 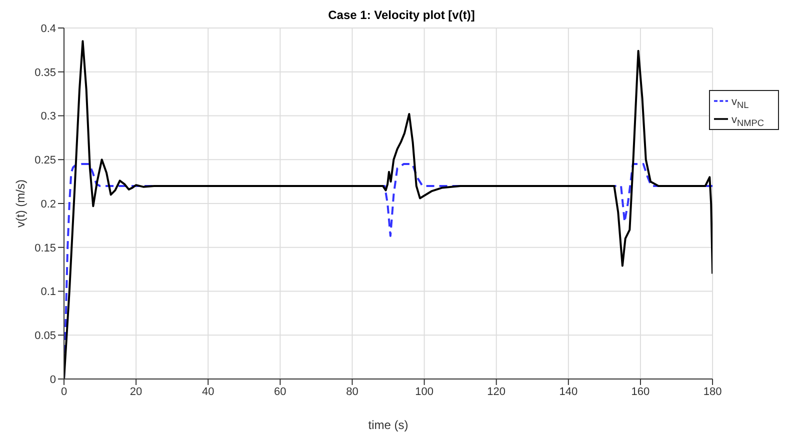 What do you see at coordinates (64, 392) in the screenshot?
I see `x-tick-label: 0` at bounding box center [64, 392].